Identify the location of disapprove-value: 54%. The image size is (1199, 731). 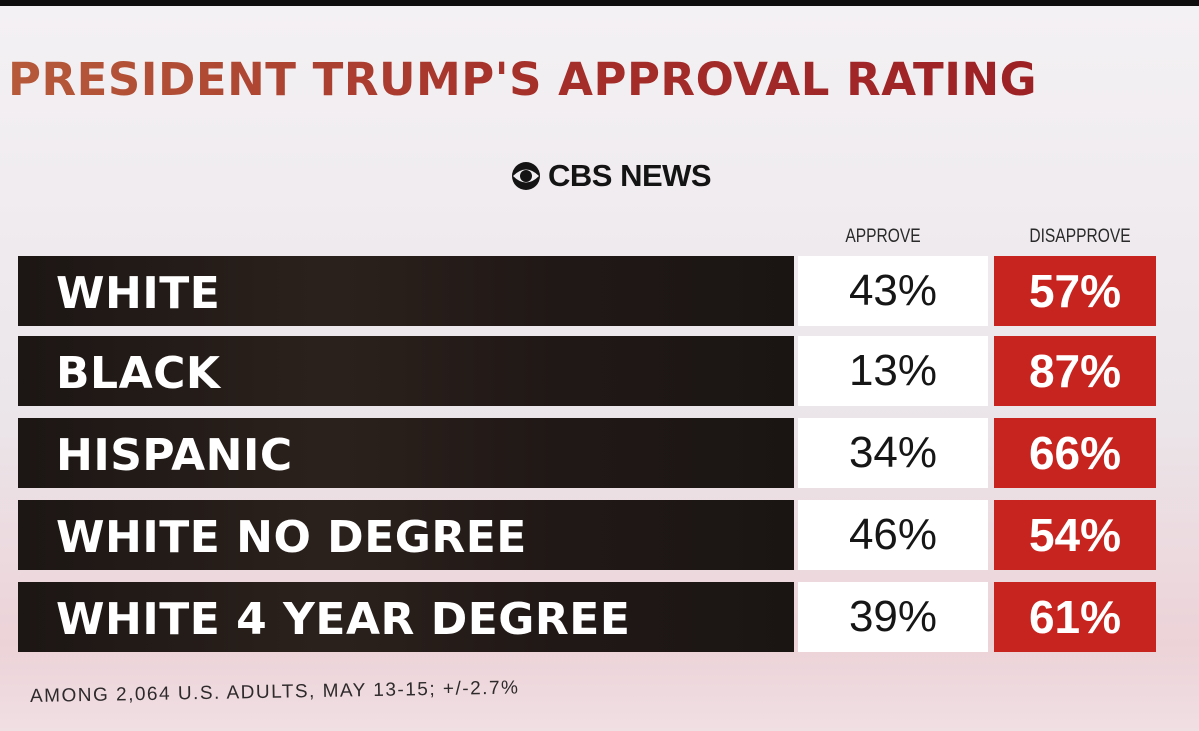
(1075, 535).